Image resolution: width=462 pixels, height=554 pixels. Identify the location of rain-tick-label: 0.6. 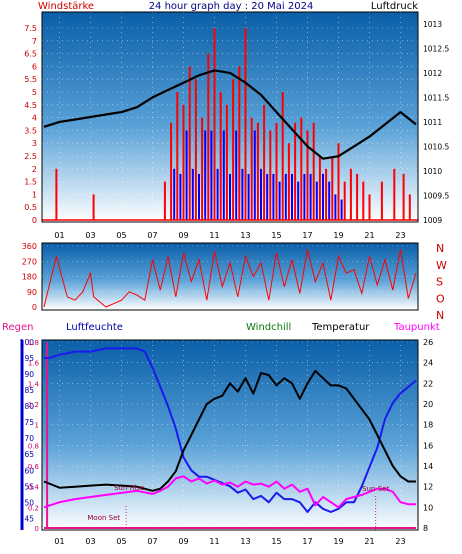
(34, 467).